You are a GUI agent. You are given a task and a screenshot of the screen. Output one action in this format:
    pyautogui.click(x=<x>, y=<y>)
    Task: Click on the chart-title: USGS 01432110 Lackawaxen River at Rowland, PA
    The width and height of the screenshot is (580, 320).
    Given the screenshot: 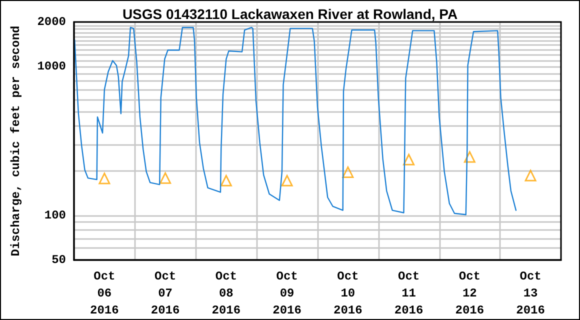 What is the action you would take?
    pyautogui.click(x=290, y=14)
    